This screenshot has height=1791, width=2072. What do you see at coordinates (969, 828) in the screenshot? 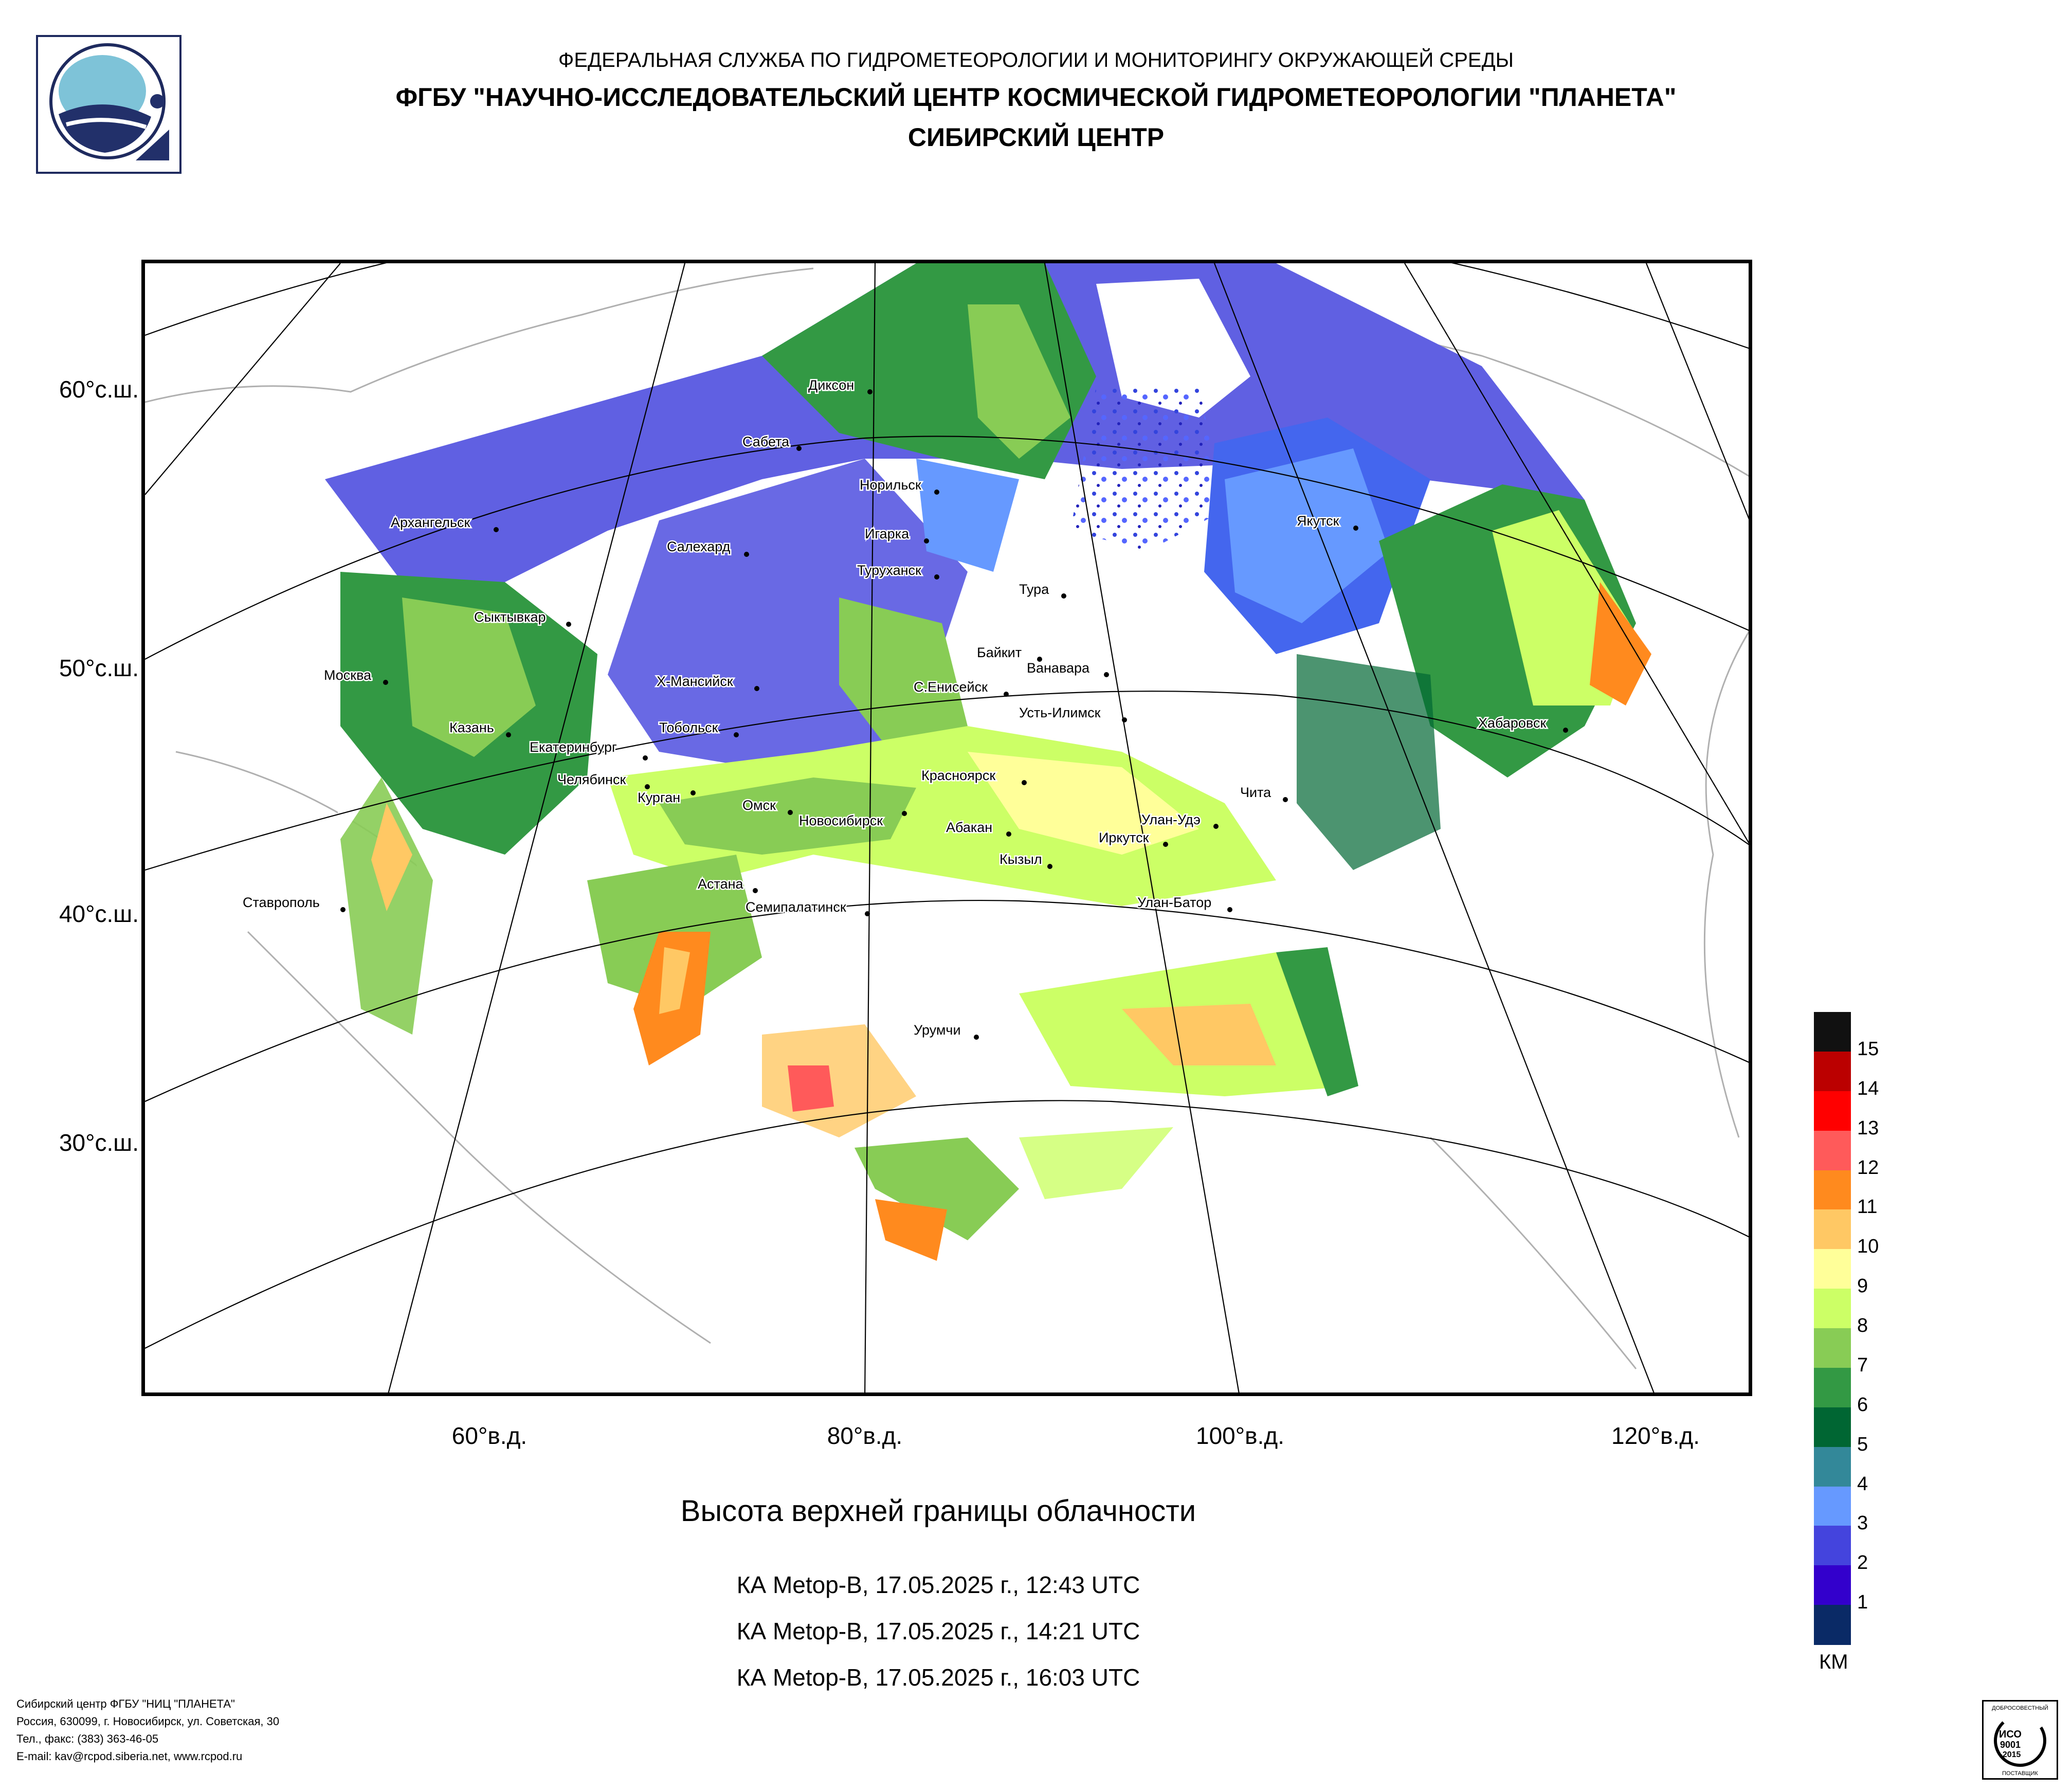
I see `svg-text: Абакан` at bounding box center [969, 828].